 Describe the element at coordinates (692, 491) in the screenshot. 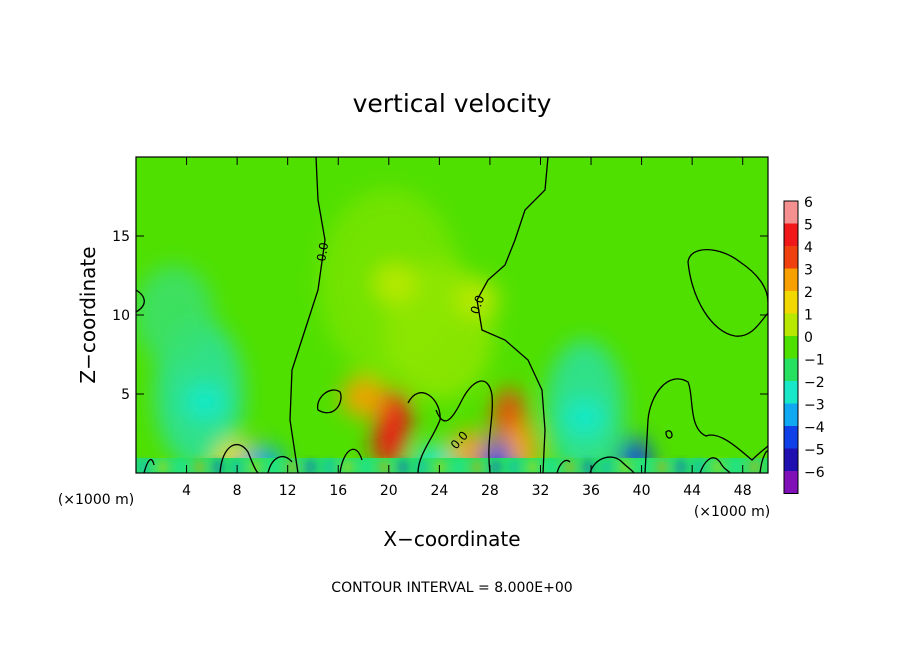

I see `x-tick-label: 44` at that location.